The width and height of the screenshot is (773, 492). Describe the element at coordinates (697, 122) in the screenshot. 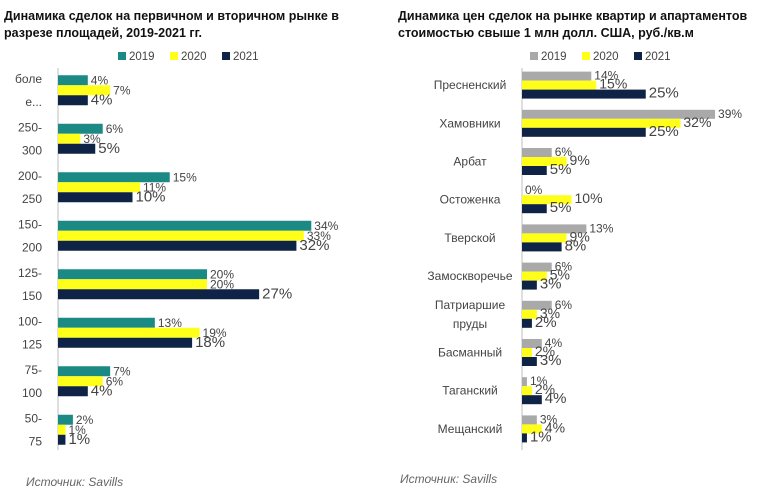

I see `right-data-label-2020: 32%` at that location.